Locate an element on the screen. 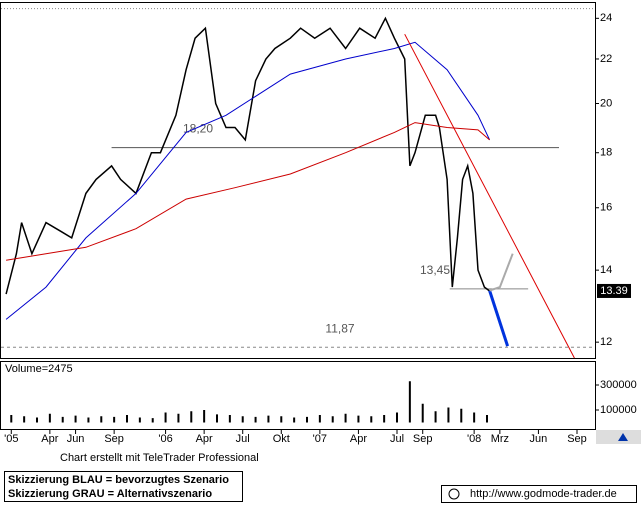  x-tick-label: '05 is located at coordinates (11, 439).